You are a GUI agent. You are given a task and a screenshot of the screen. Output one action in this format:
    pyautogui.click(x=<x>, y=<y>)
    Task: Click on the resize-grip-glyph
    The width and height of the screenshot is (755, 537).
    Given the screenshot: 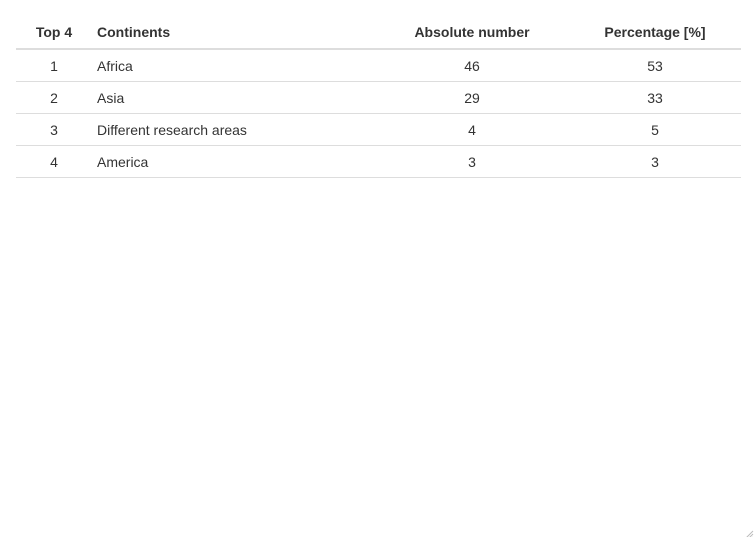 What is the action you would take?
    pyautogui.click(x=750, y=533)
    